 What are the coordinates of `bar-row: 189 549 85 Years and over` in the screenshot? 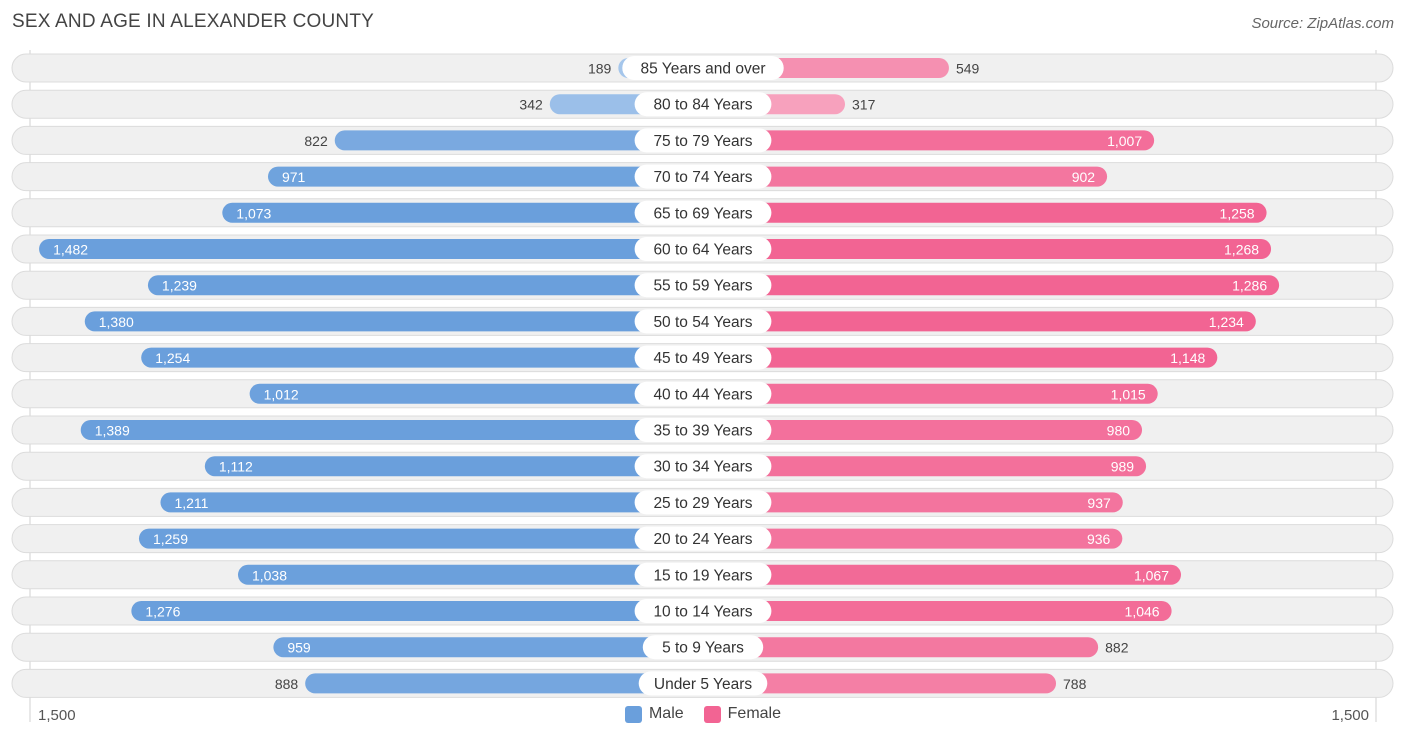 It's located at (702, 68).